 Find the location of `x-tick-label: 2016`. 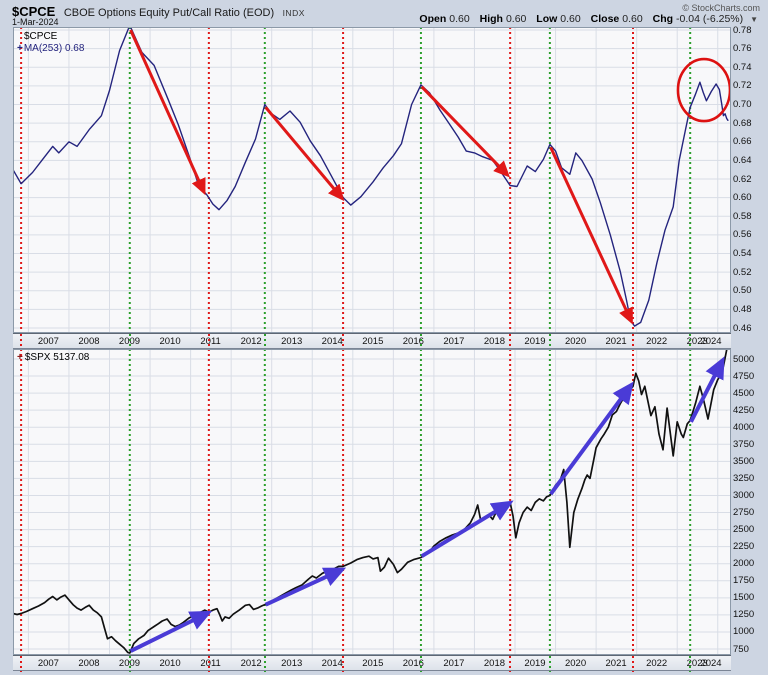

x-tick-label: 2016 is located at coordinates (413, 663).